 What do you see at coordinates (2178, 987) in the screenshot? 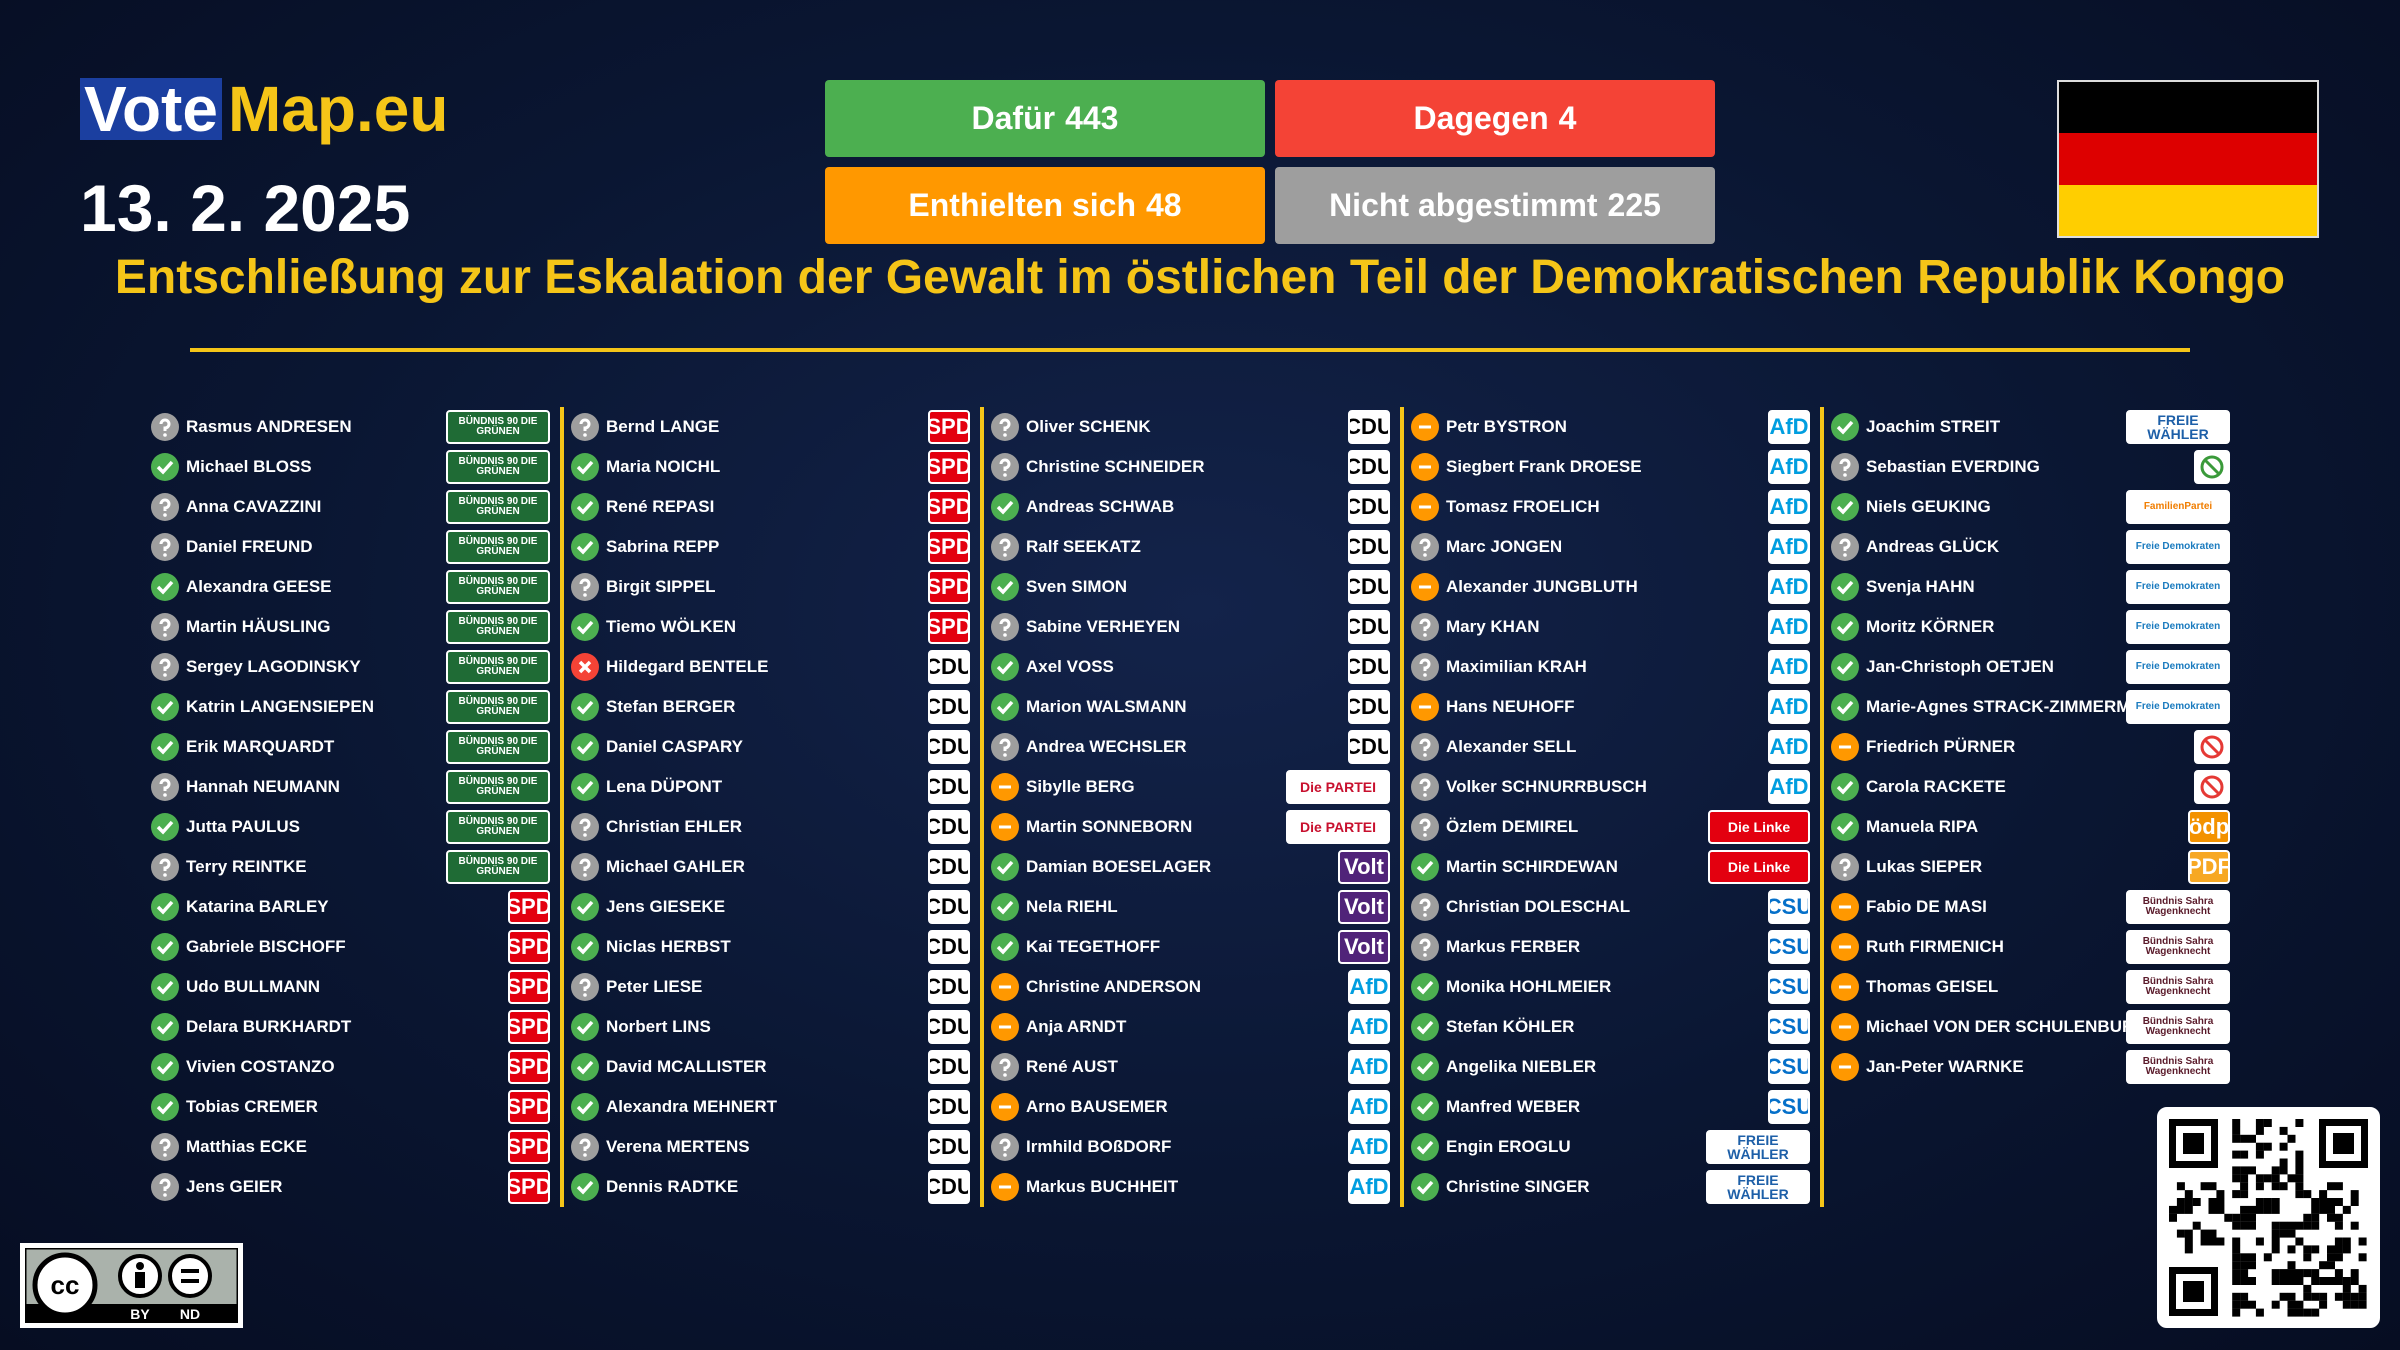
I see `party-logo: Bündnis Sahra Wagenknecht` at bounding box center [2178, 987].